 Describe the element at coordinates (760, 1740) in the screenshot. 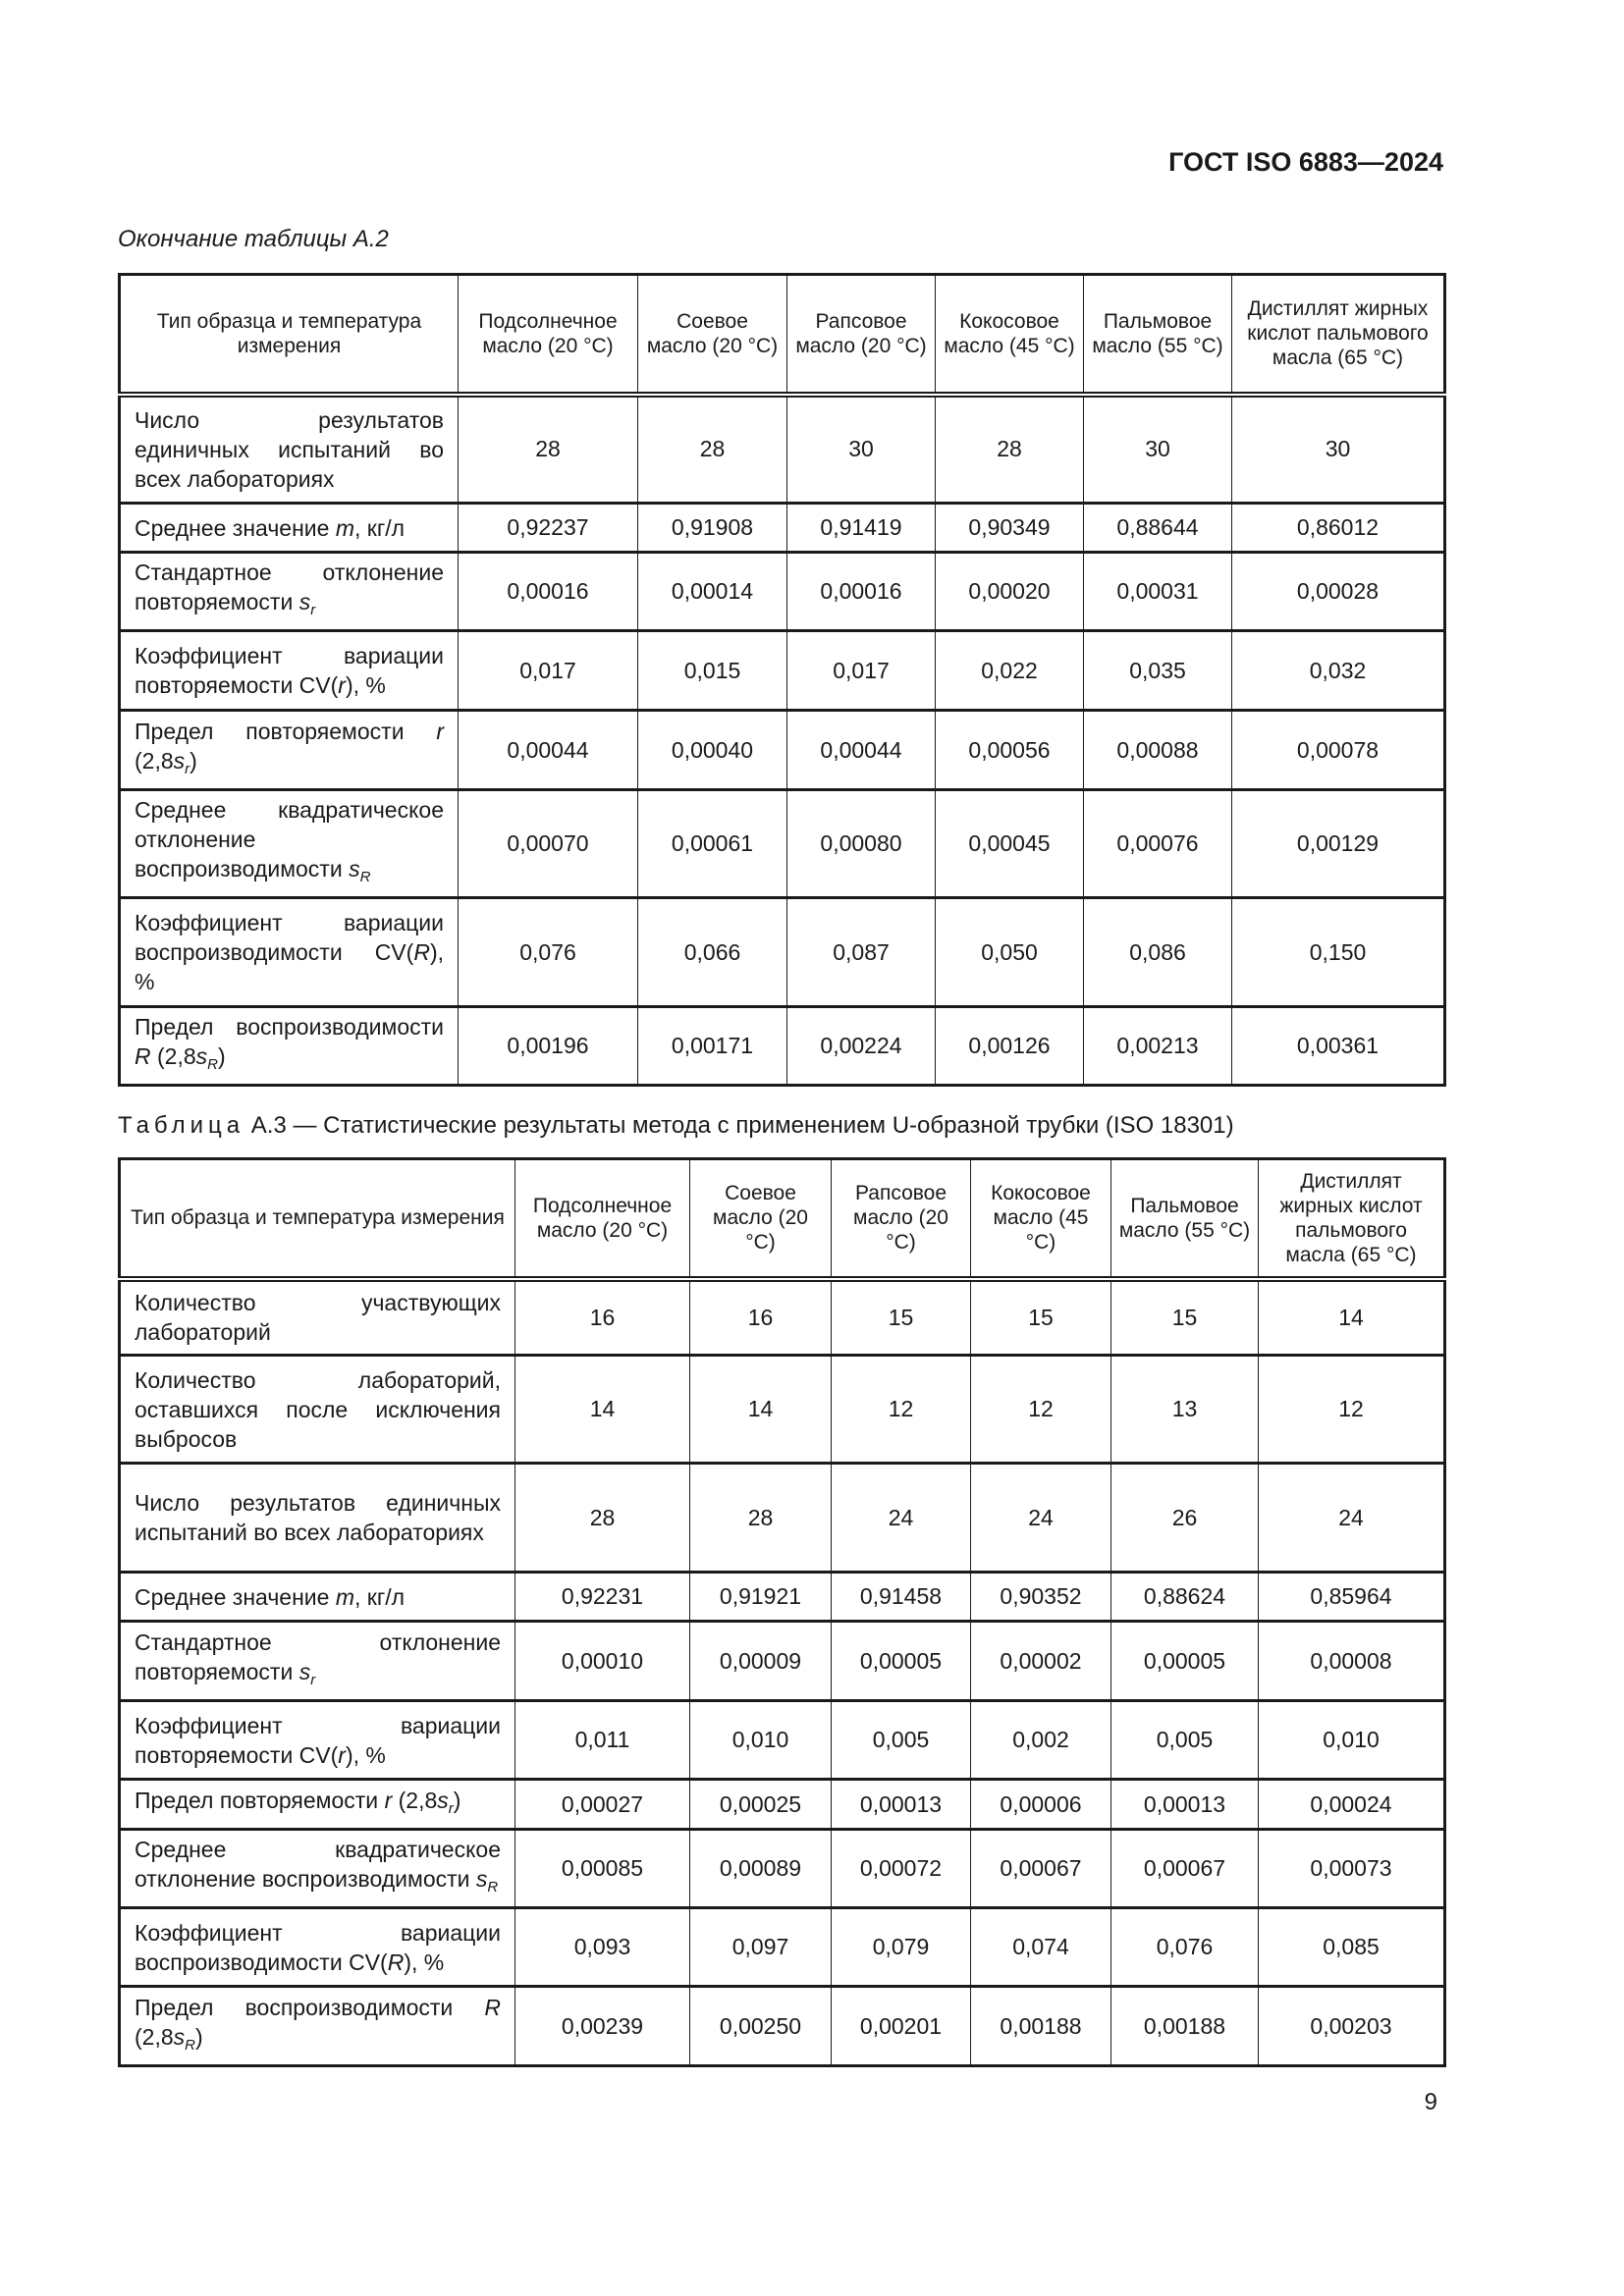

I see `value-cell: 0,010` at that location.